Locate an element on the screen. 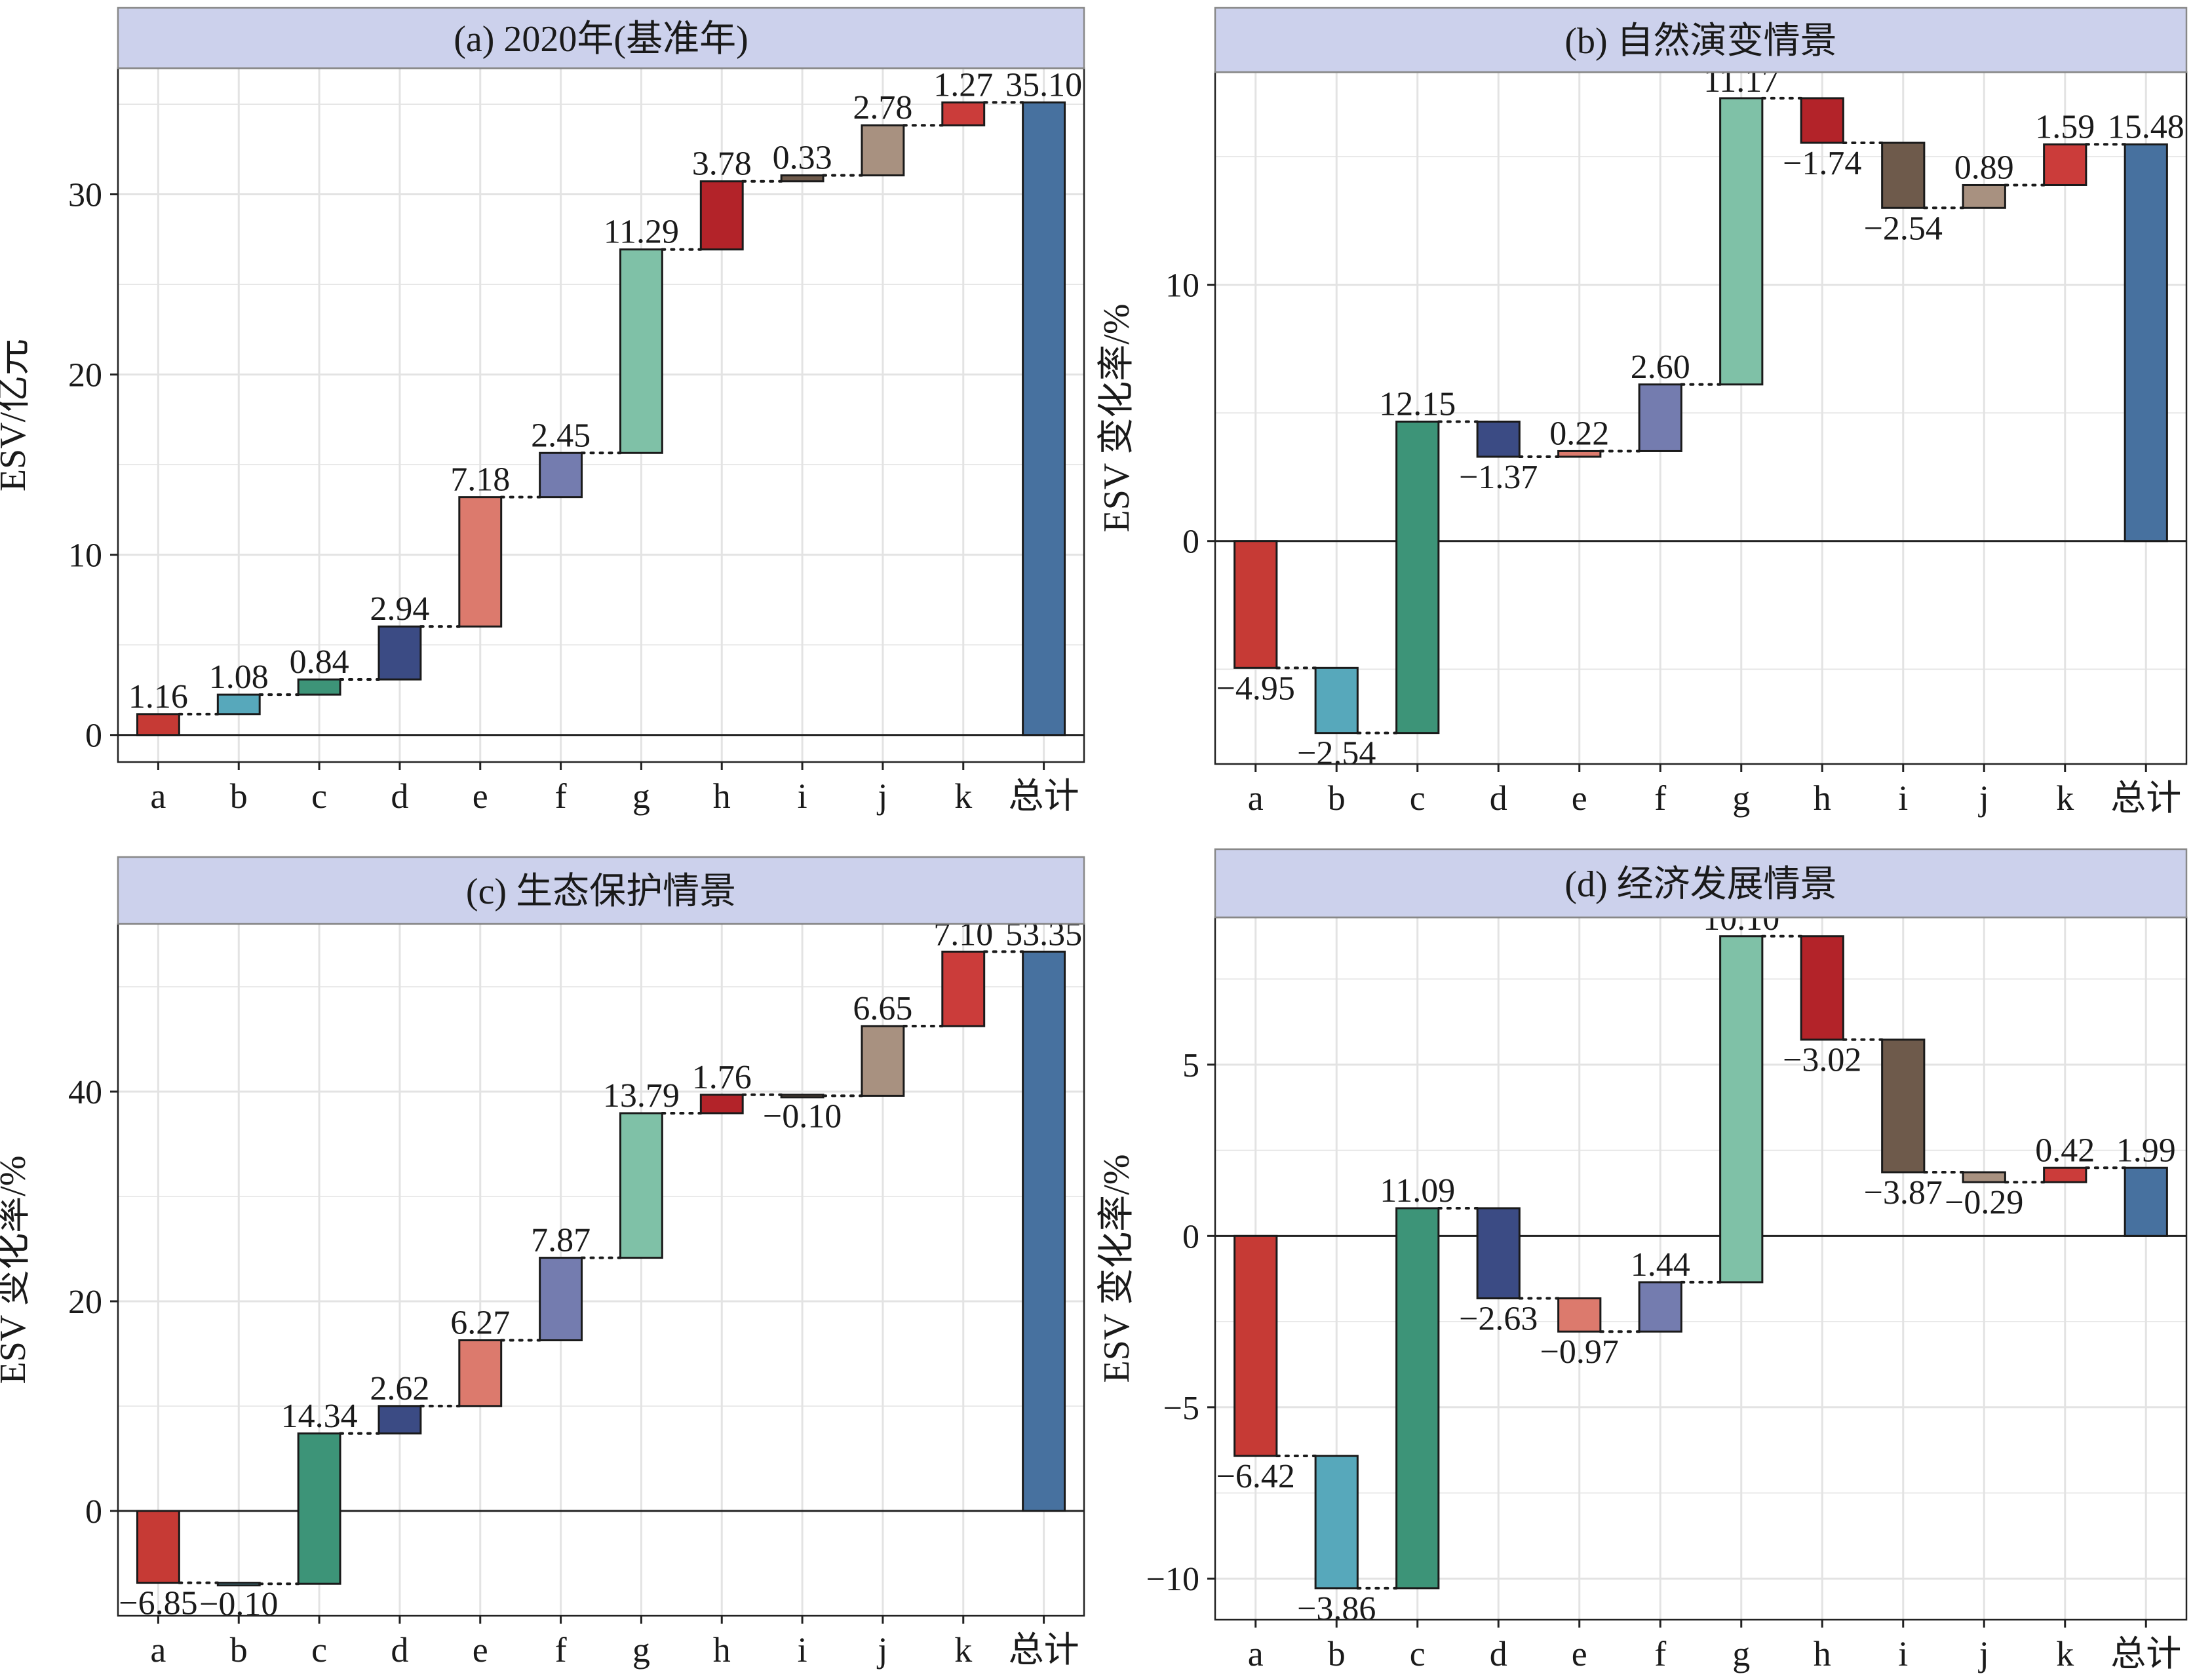 The width and height of the screenshot is (2193, 1680). value-label-g: 13.79 is located at coordinates (641, 1096).